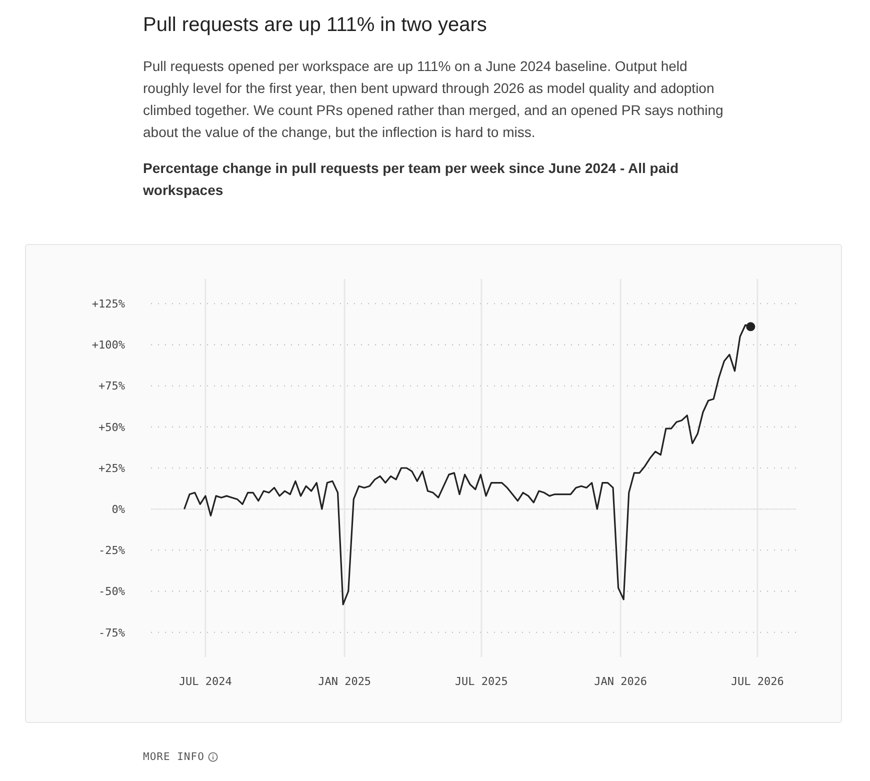 This screenshot has width=870, height=781. What do you see at coordinates (757, 681) in the screenshot?
I see `x-tick-label: JUL 2026` at bounding box center [757, 681].